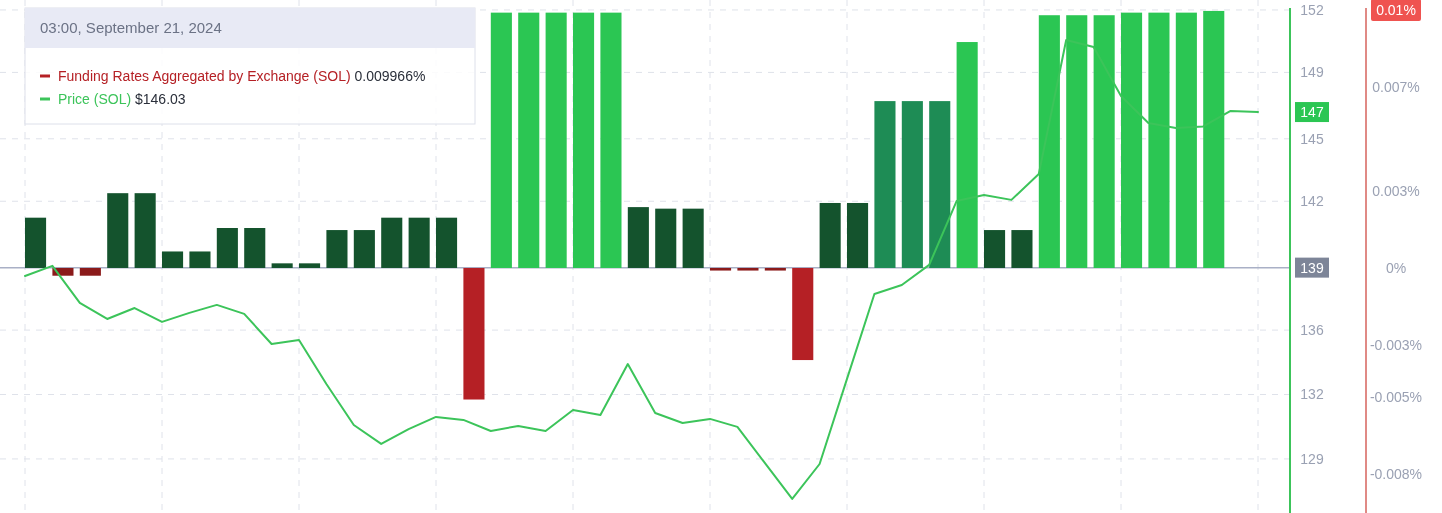 The height and width of the screenshot is (513, 1442). What do you see at coordinates (1312, 138) in the screenshot?
I see `y-tick-label: 145` at bounding box center [1312, 138].